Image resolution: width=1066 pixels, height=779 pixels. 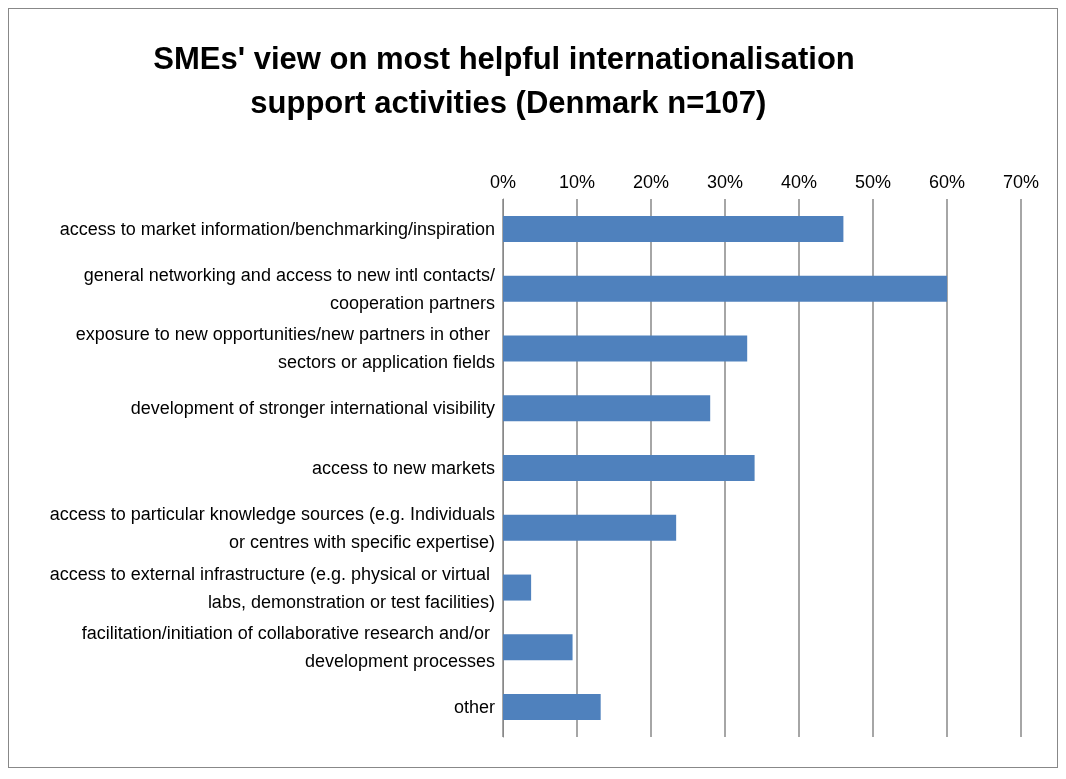 I want to click on x-tick-label: 30%, so click(x=725, y=182).